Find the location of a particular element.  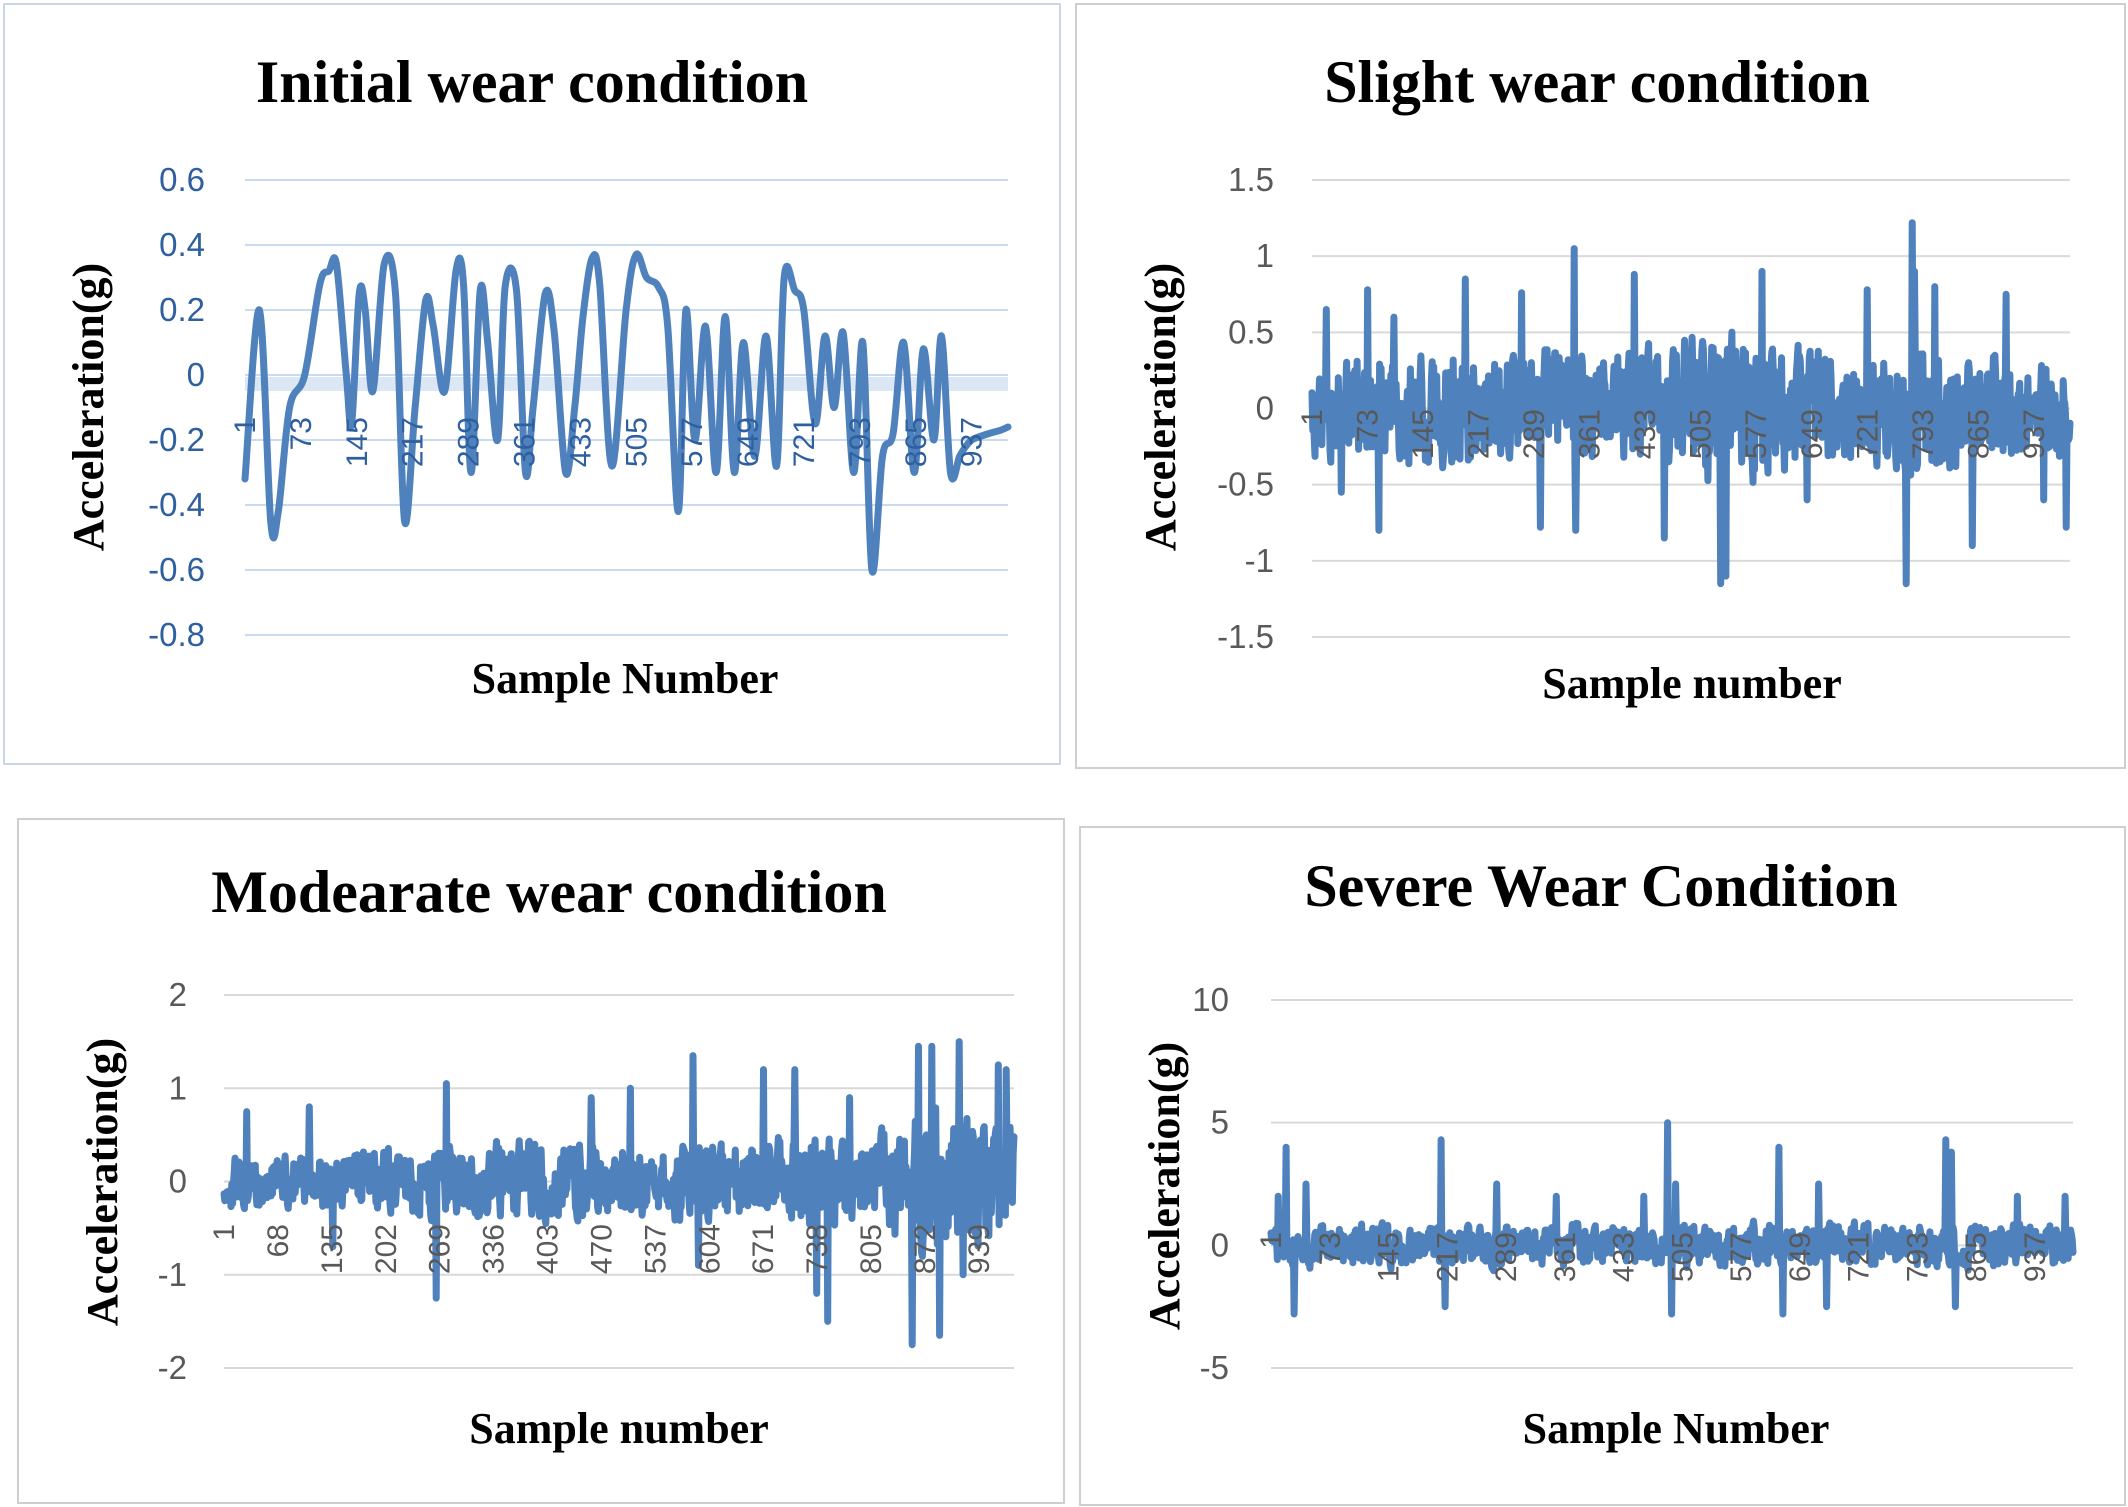

x-tick-label: 537 is located at coordinates (655, 1249).